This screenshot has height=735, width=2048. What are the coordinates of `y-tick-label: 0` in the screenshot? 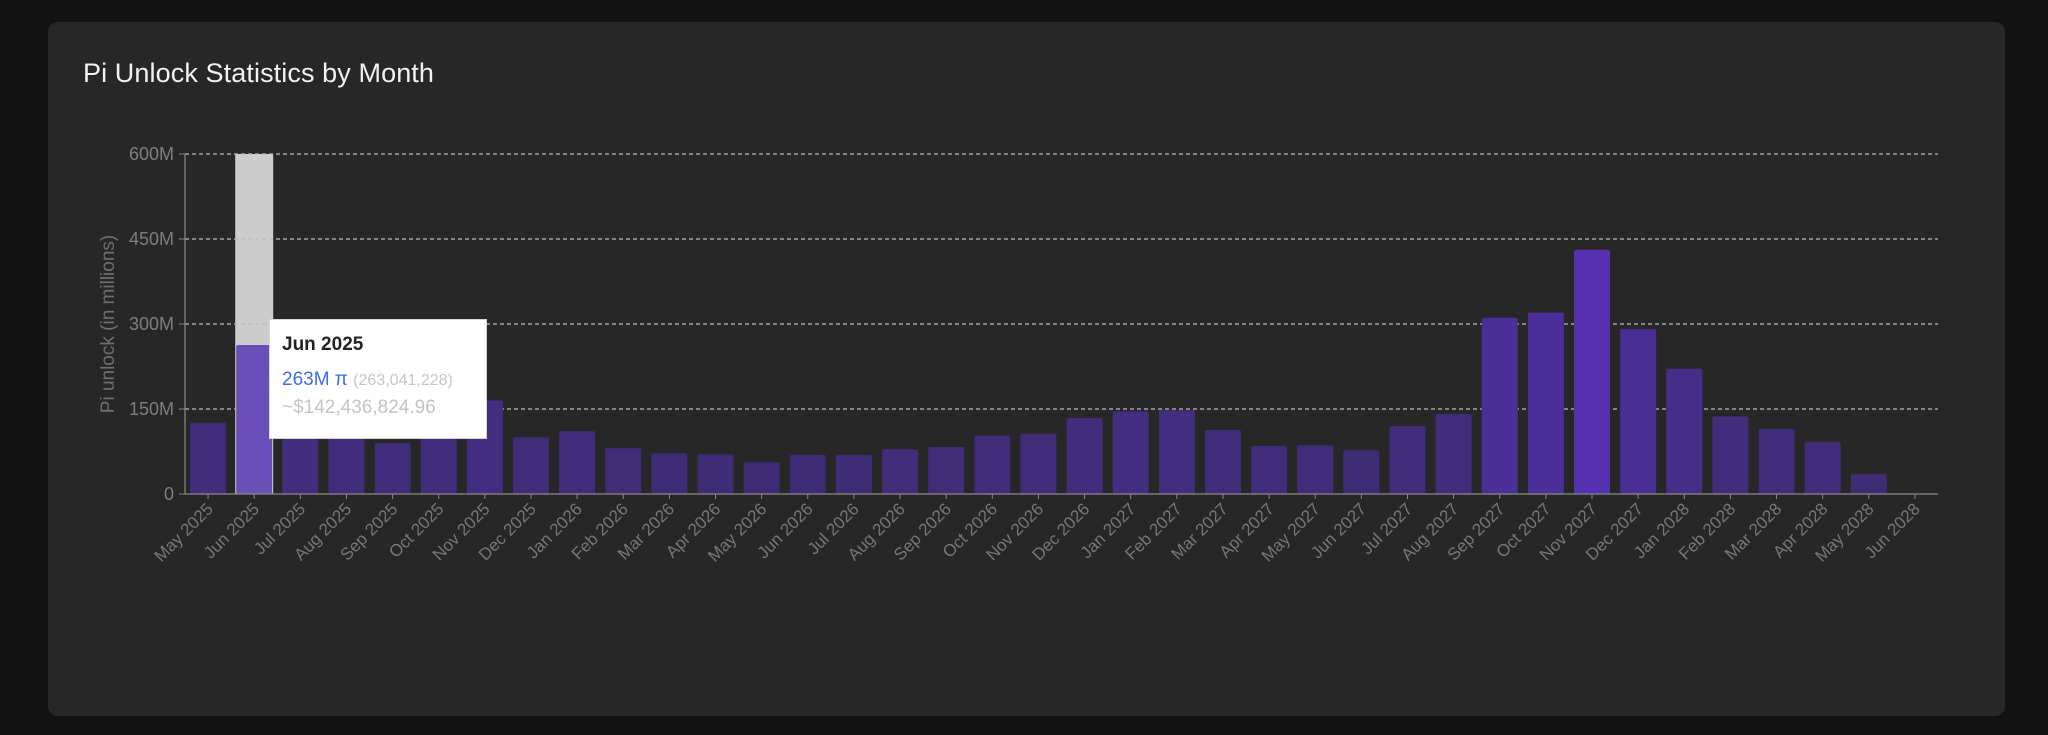 It's located at (169, 494).